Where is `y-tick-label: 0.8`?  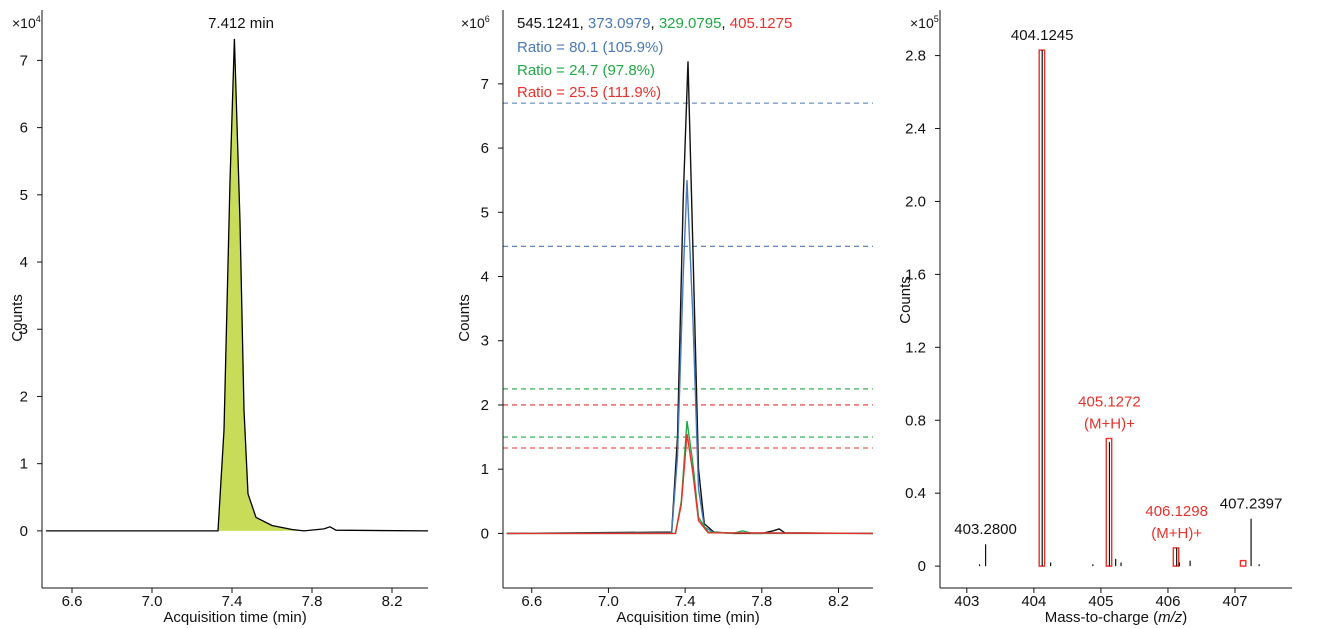
y-tick-label: 0.8 is located at coordinates (915, 420).